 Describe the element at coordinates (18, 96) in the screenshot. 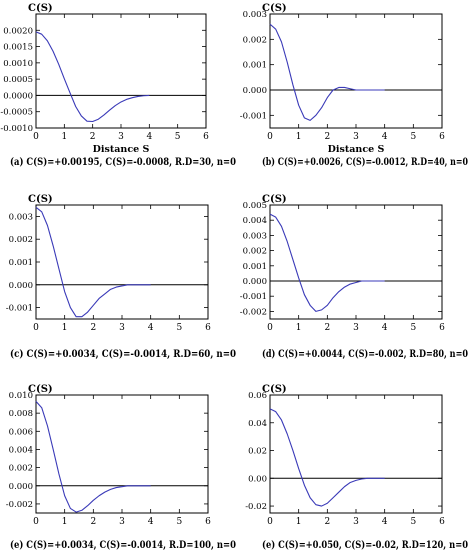

I see `y-tick-label: 0.0000` at that location.